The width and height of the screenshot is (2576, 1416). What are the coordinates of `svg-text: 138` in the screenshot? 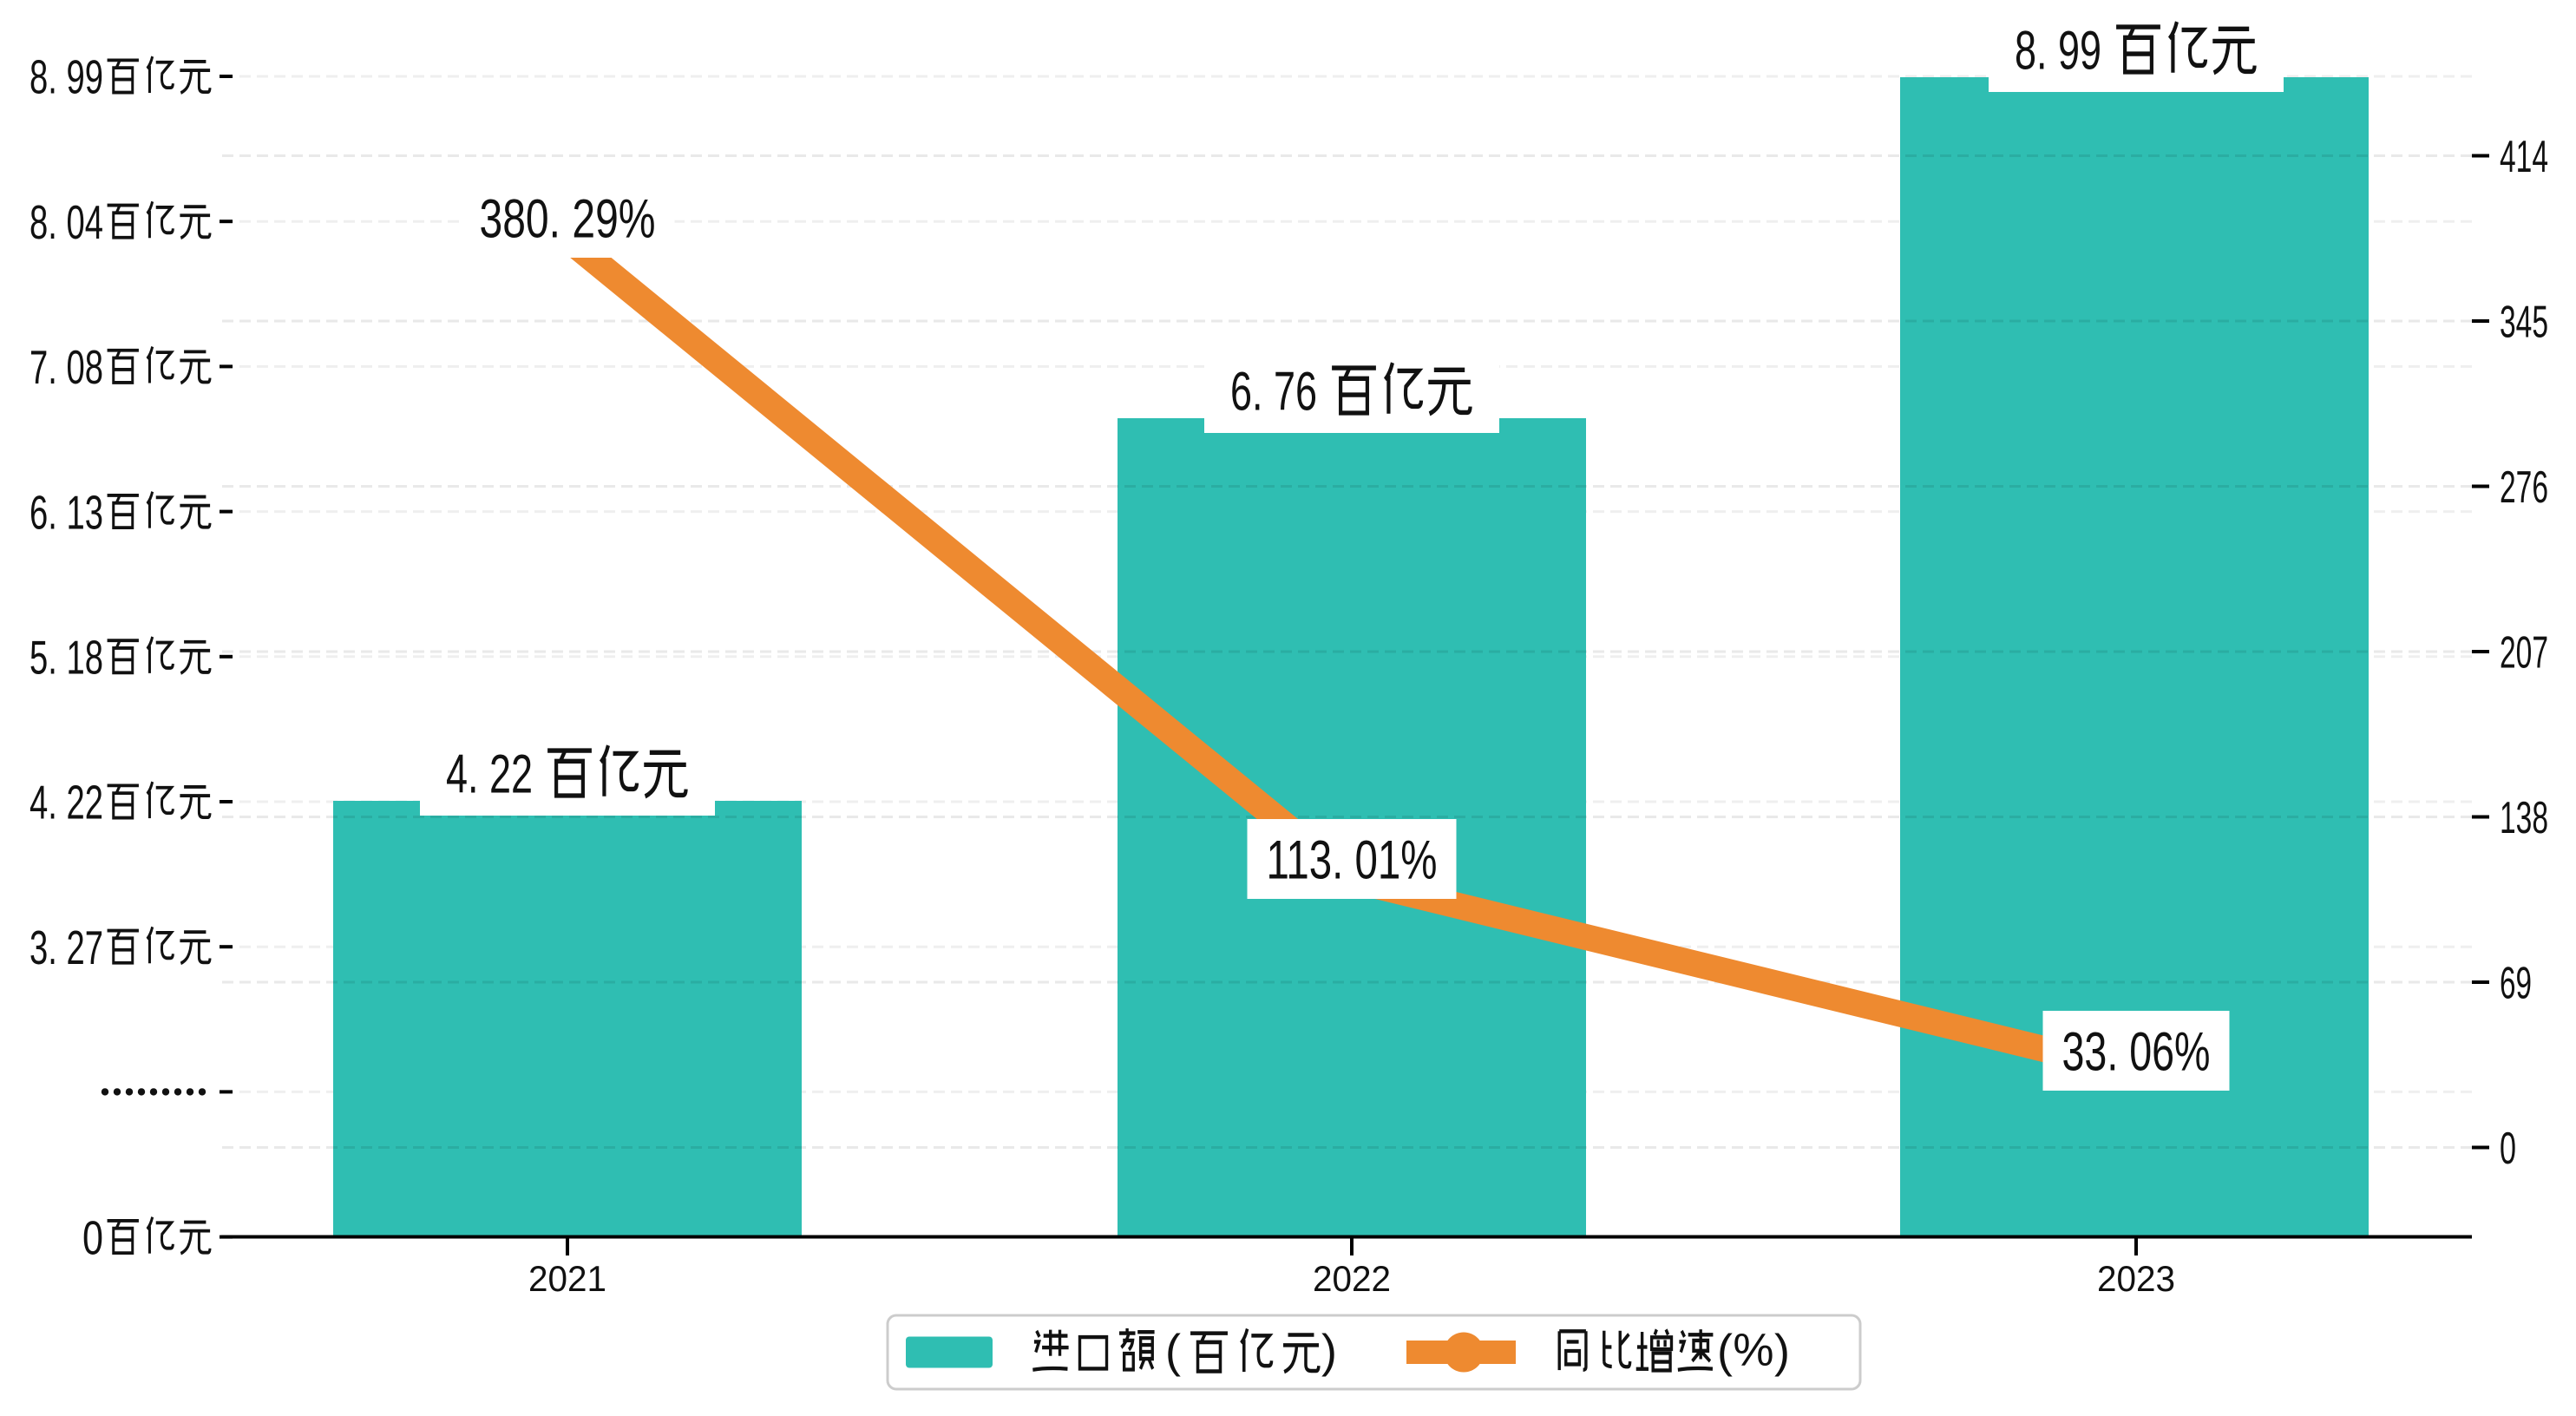 It's located at (2524, 818).